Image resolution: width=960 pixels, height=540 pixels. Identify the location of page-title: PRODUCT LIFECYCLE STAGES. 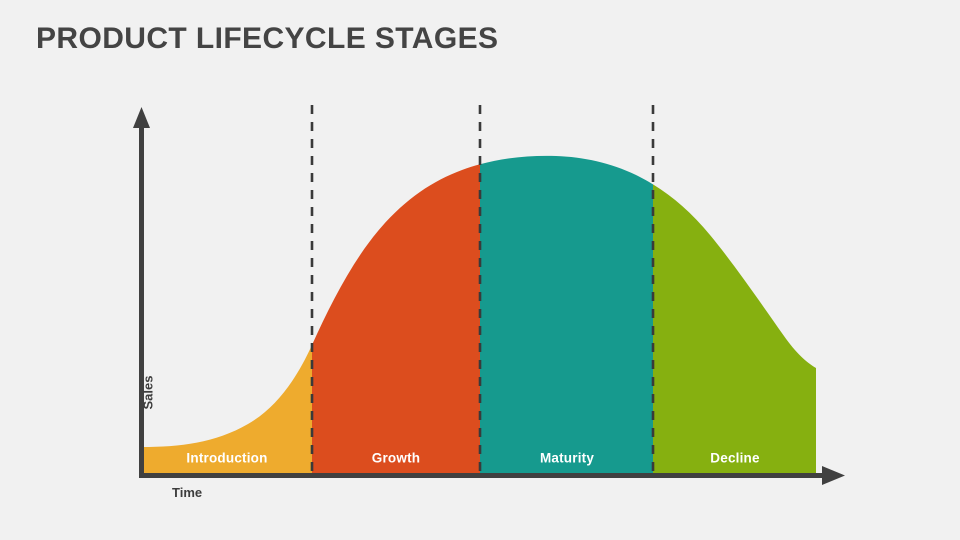
(267, 38).